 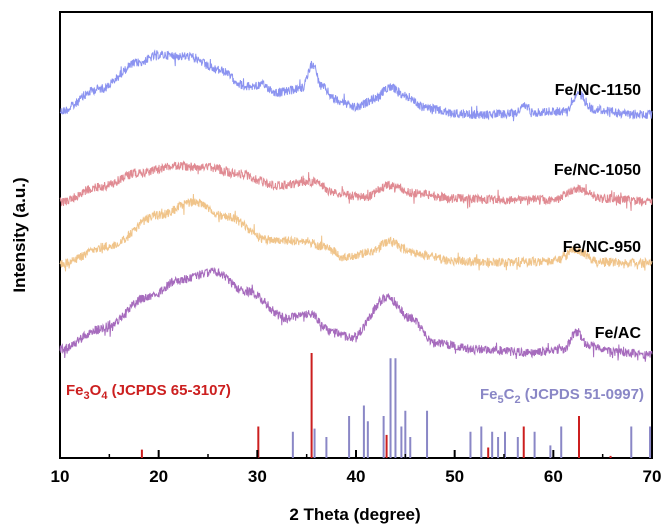 What do you see at coordinates (582, 394) in the screenshot?
I see `fe5c2-jcpds: (JCPDS 51-0997)` at bounding box center [582, 394].